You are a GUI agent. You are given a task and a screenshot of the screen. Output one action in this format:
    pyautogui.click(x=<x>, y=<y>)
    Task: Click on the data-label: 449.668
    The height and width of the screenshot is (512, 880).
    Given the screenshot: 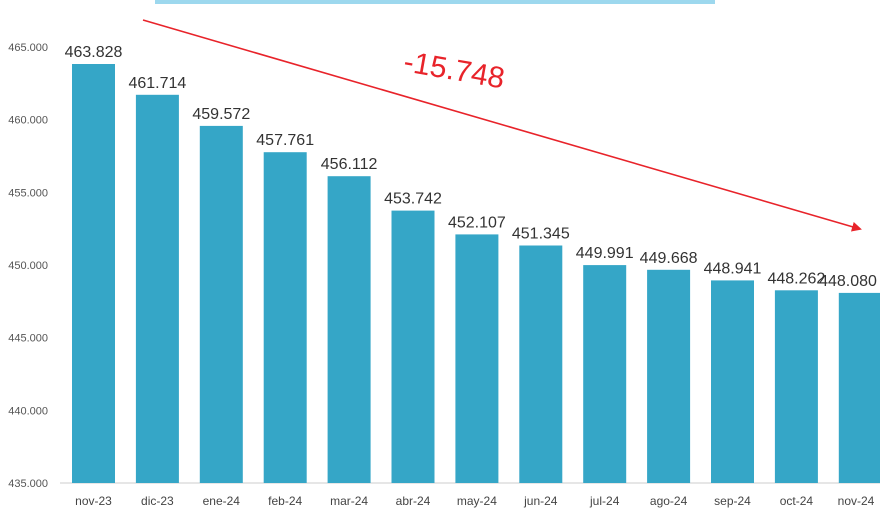 What is the action you would take?
    pyautogui.click(x=669, y=258)
    